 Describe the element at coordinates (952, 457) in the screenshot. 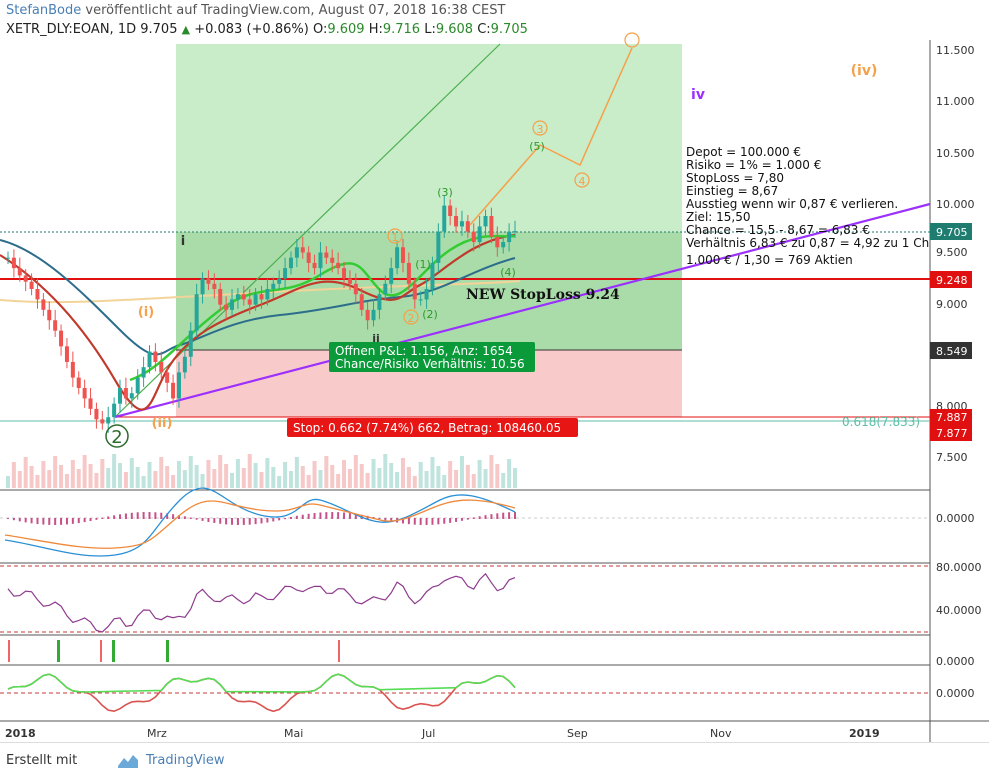

I see `y-tick: 7.500` at that location.